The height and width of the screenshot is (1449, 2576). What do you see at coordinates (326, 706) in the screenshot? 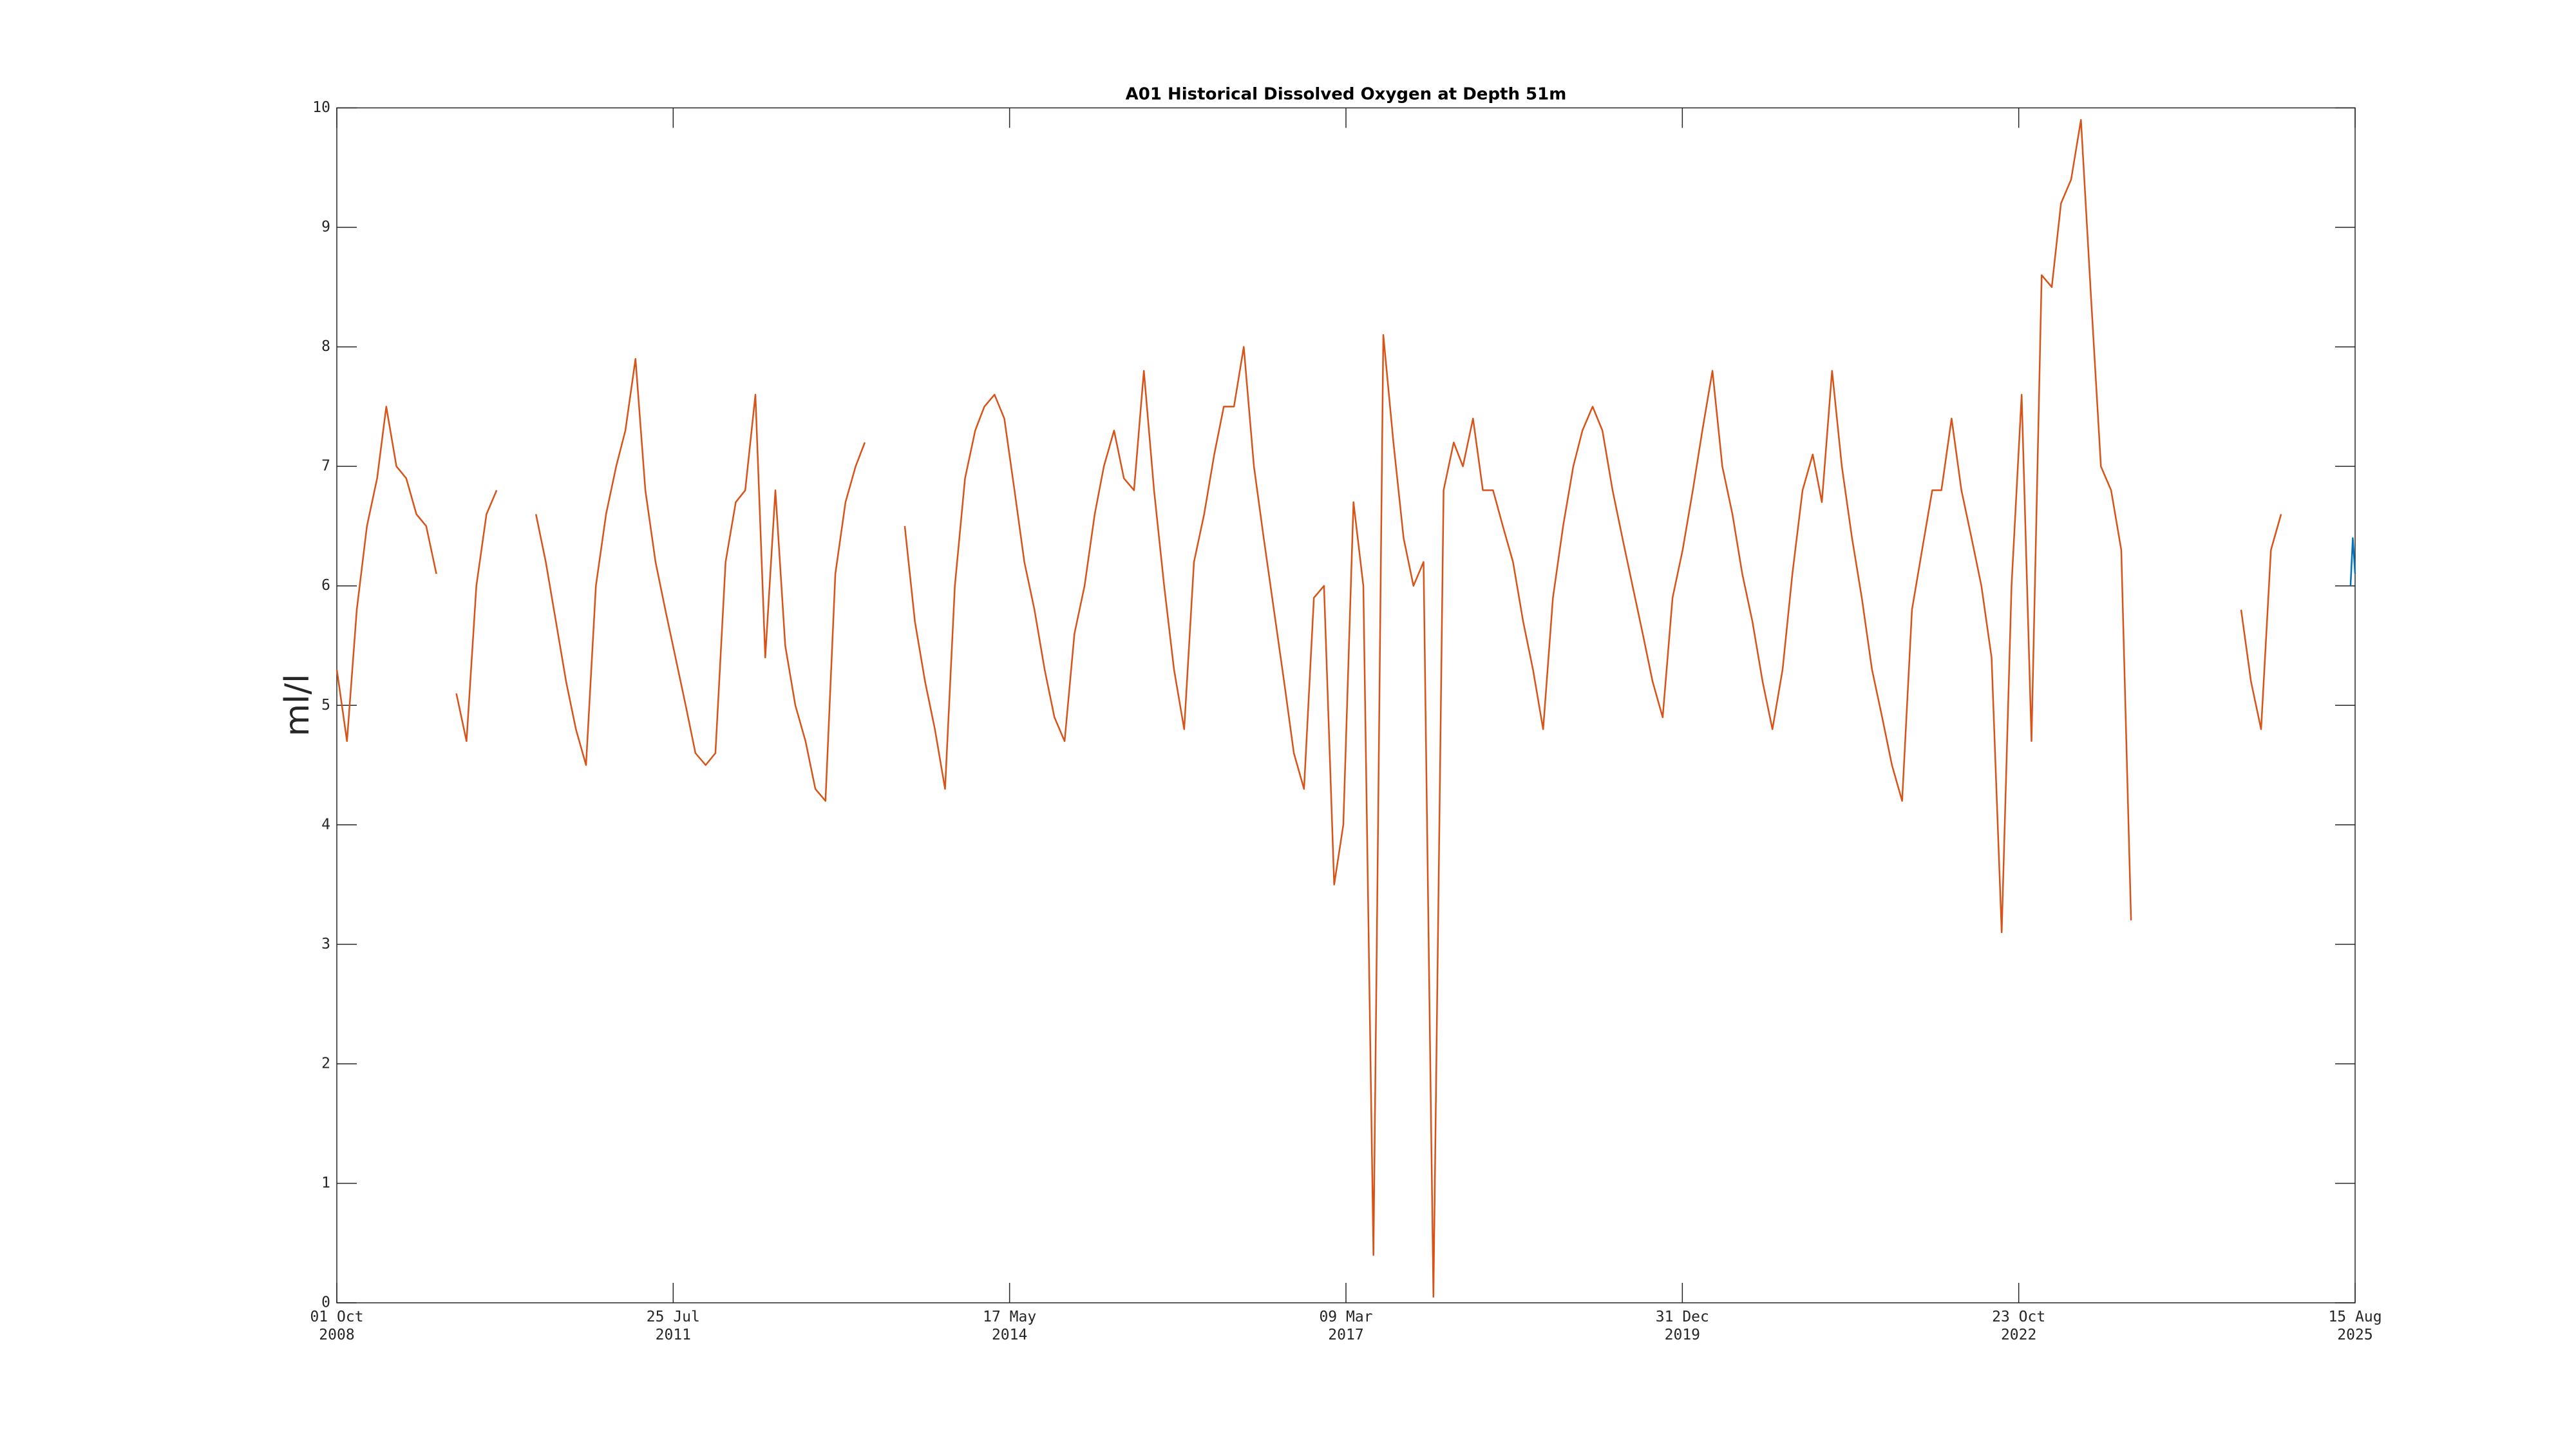
I see `y-tick-label: 5` at bounding box center [326, 706].